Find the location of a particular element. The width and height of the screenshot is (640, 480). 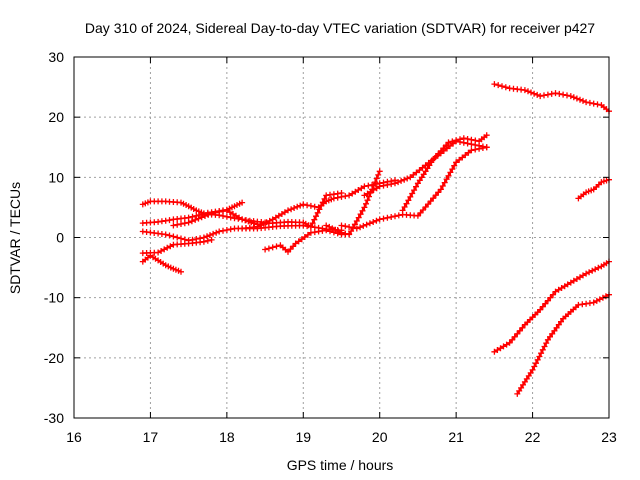

x-tick-label: 16 is located at coordinates (74, 437).